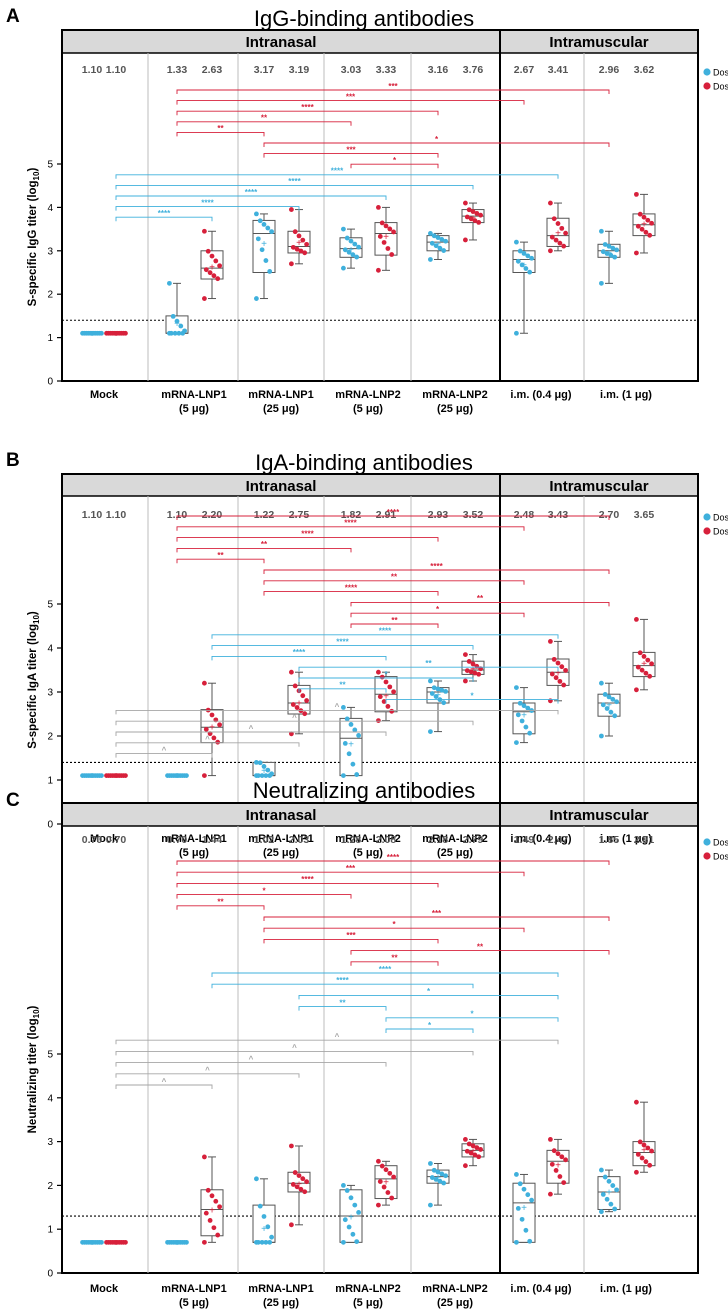 The height and width of the screenshot is (1309, 728). Describe the element at coordinates (386, 239) in the screenshot. I see `box` at that location.